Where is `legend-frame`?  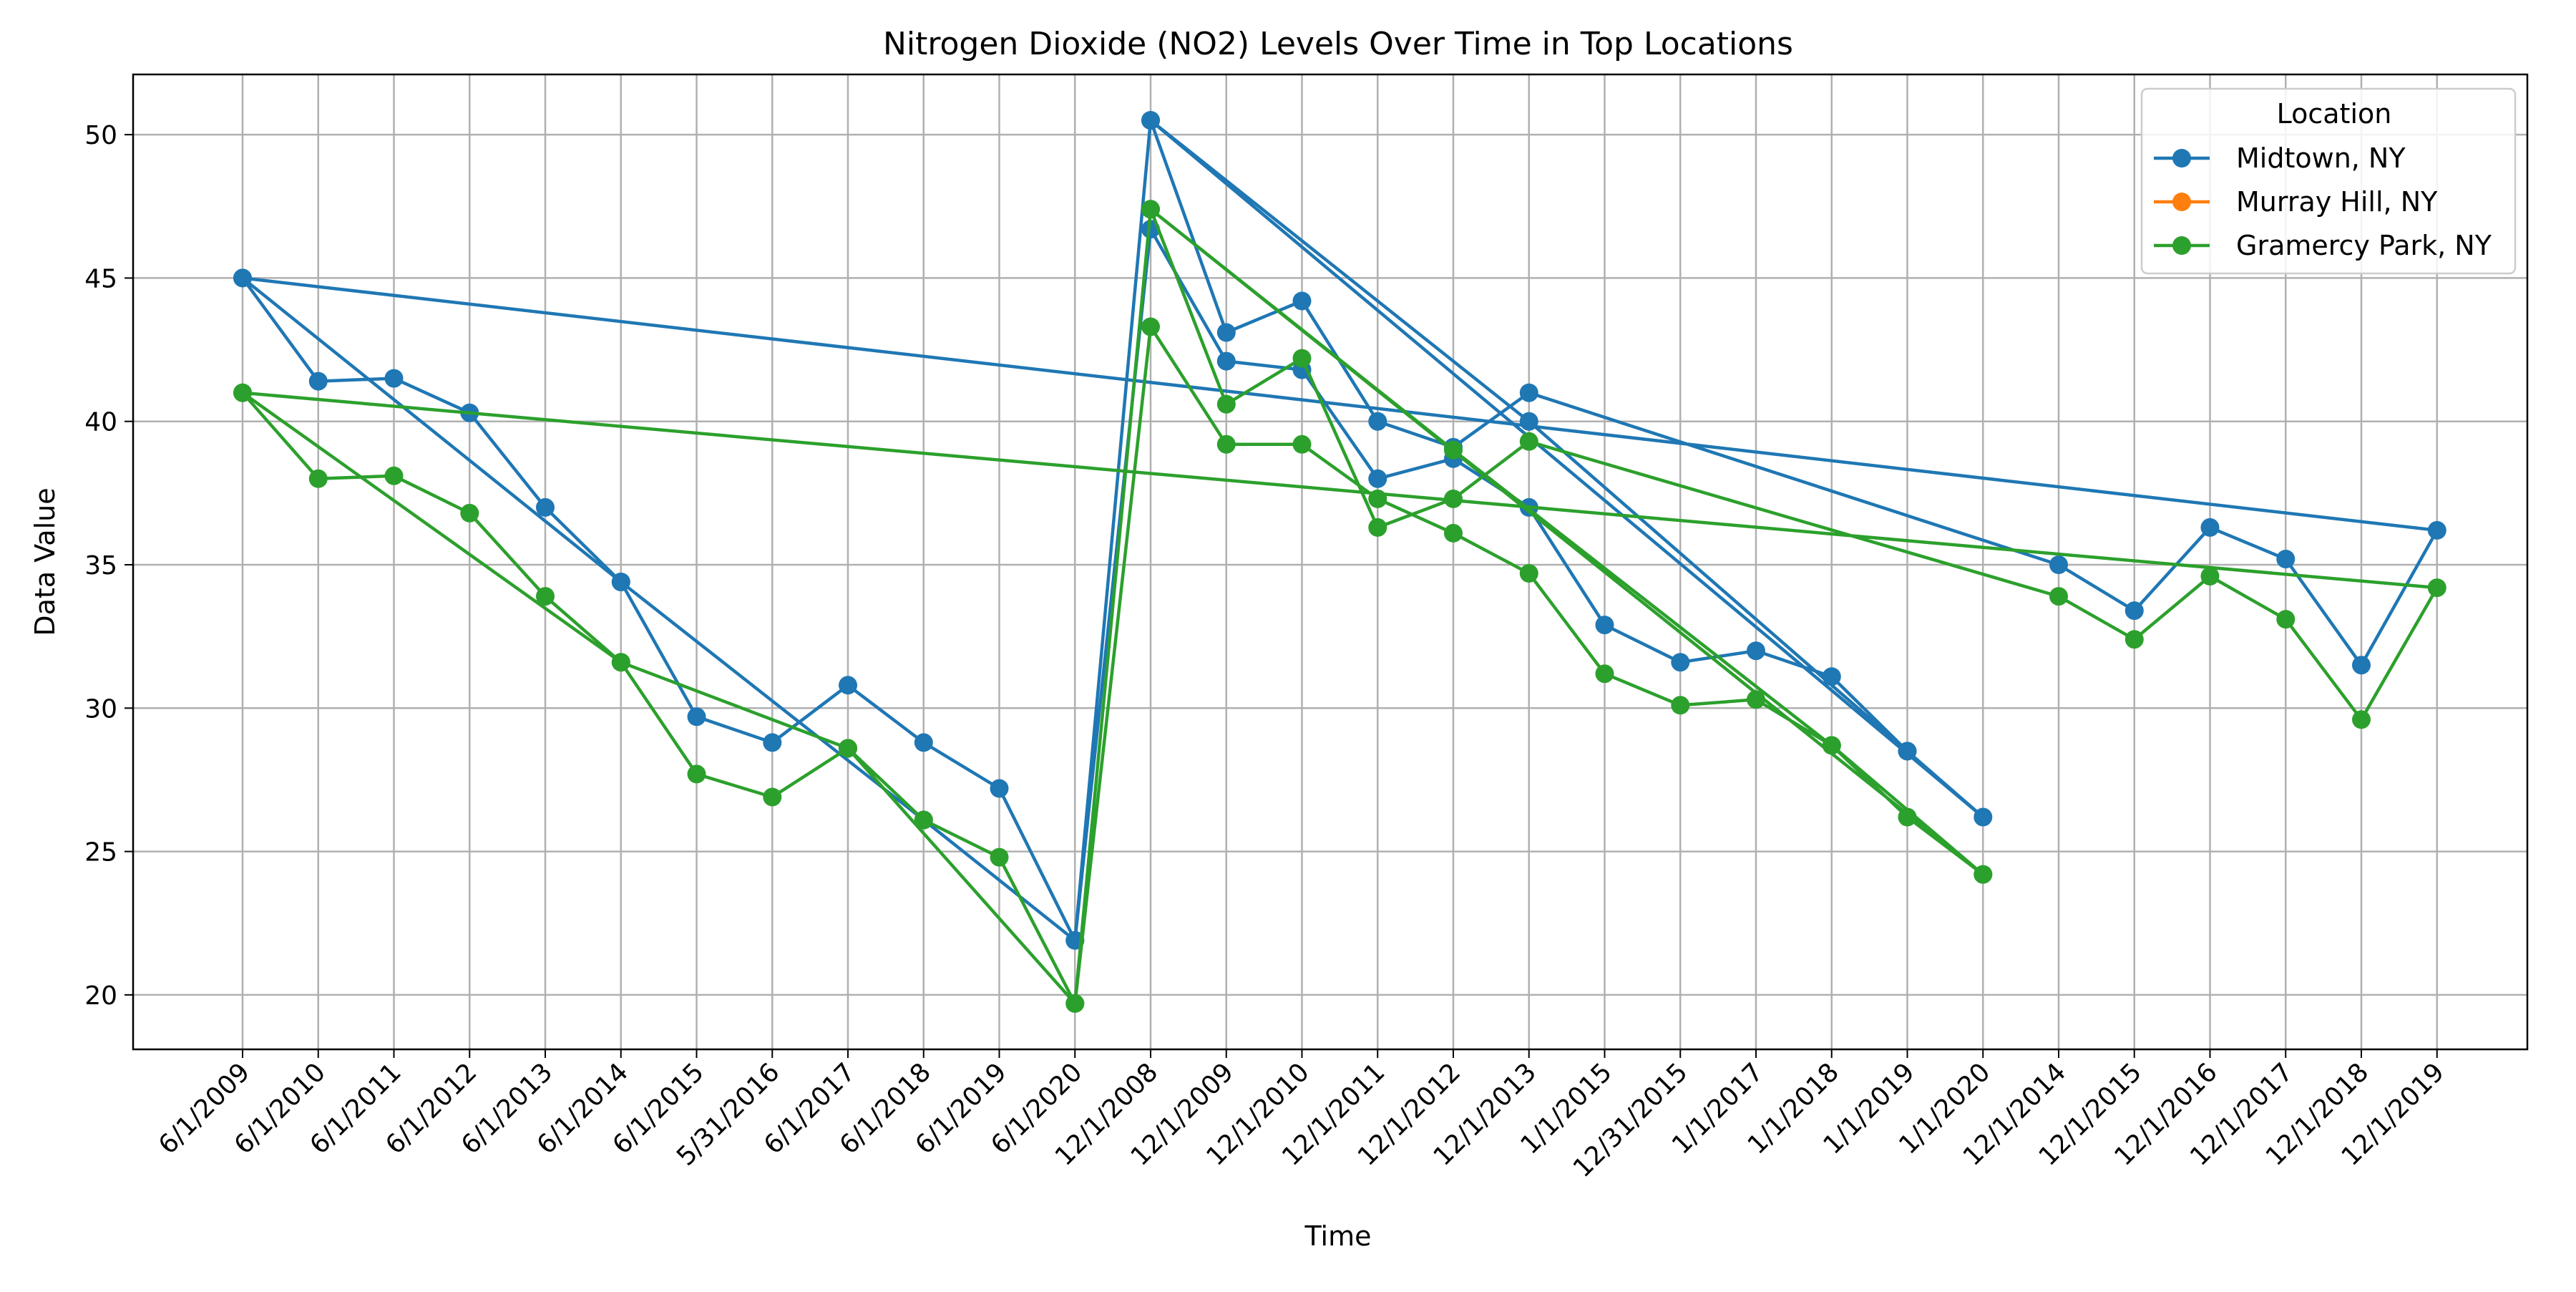
legend-frame is located at coordinates (2328, 181).